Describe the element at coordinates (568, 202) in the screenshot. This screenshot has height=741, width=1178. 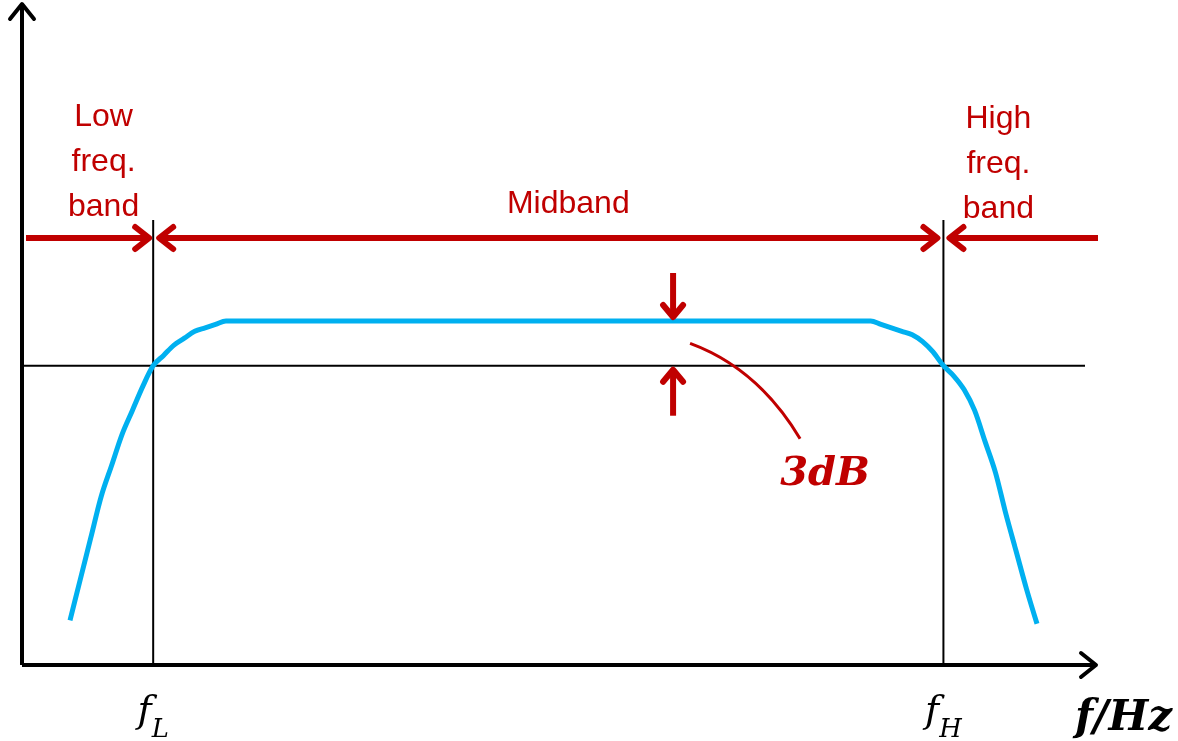
I see `text: Midband` at that location.